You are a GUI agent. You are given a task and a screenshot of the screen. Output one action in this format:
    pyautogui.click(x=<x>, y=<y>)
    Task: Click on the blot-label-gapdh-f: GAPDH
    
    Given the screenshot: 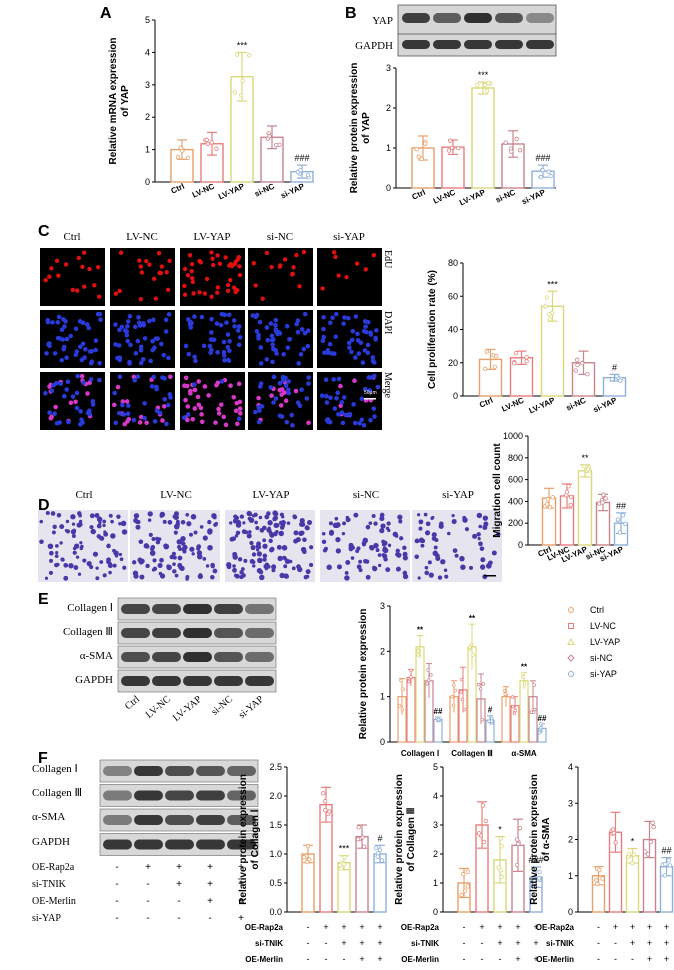 What is the action you would take?
    pyautogui.click(x=51, y=842)
    